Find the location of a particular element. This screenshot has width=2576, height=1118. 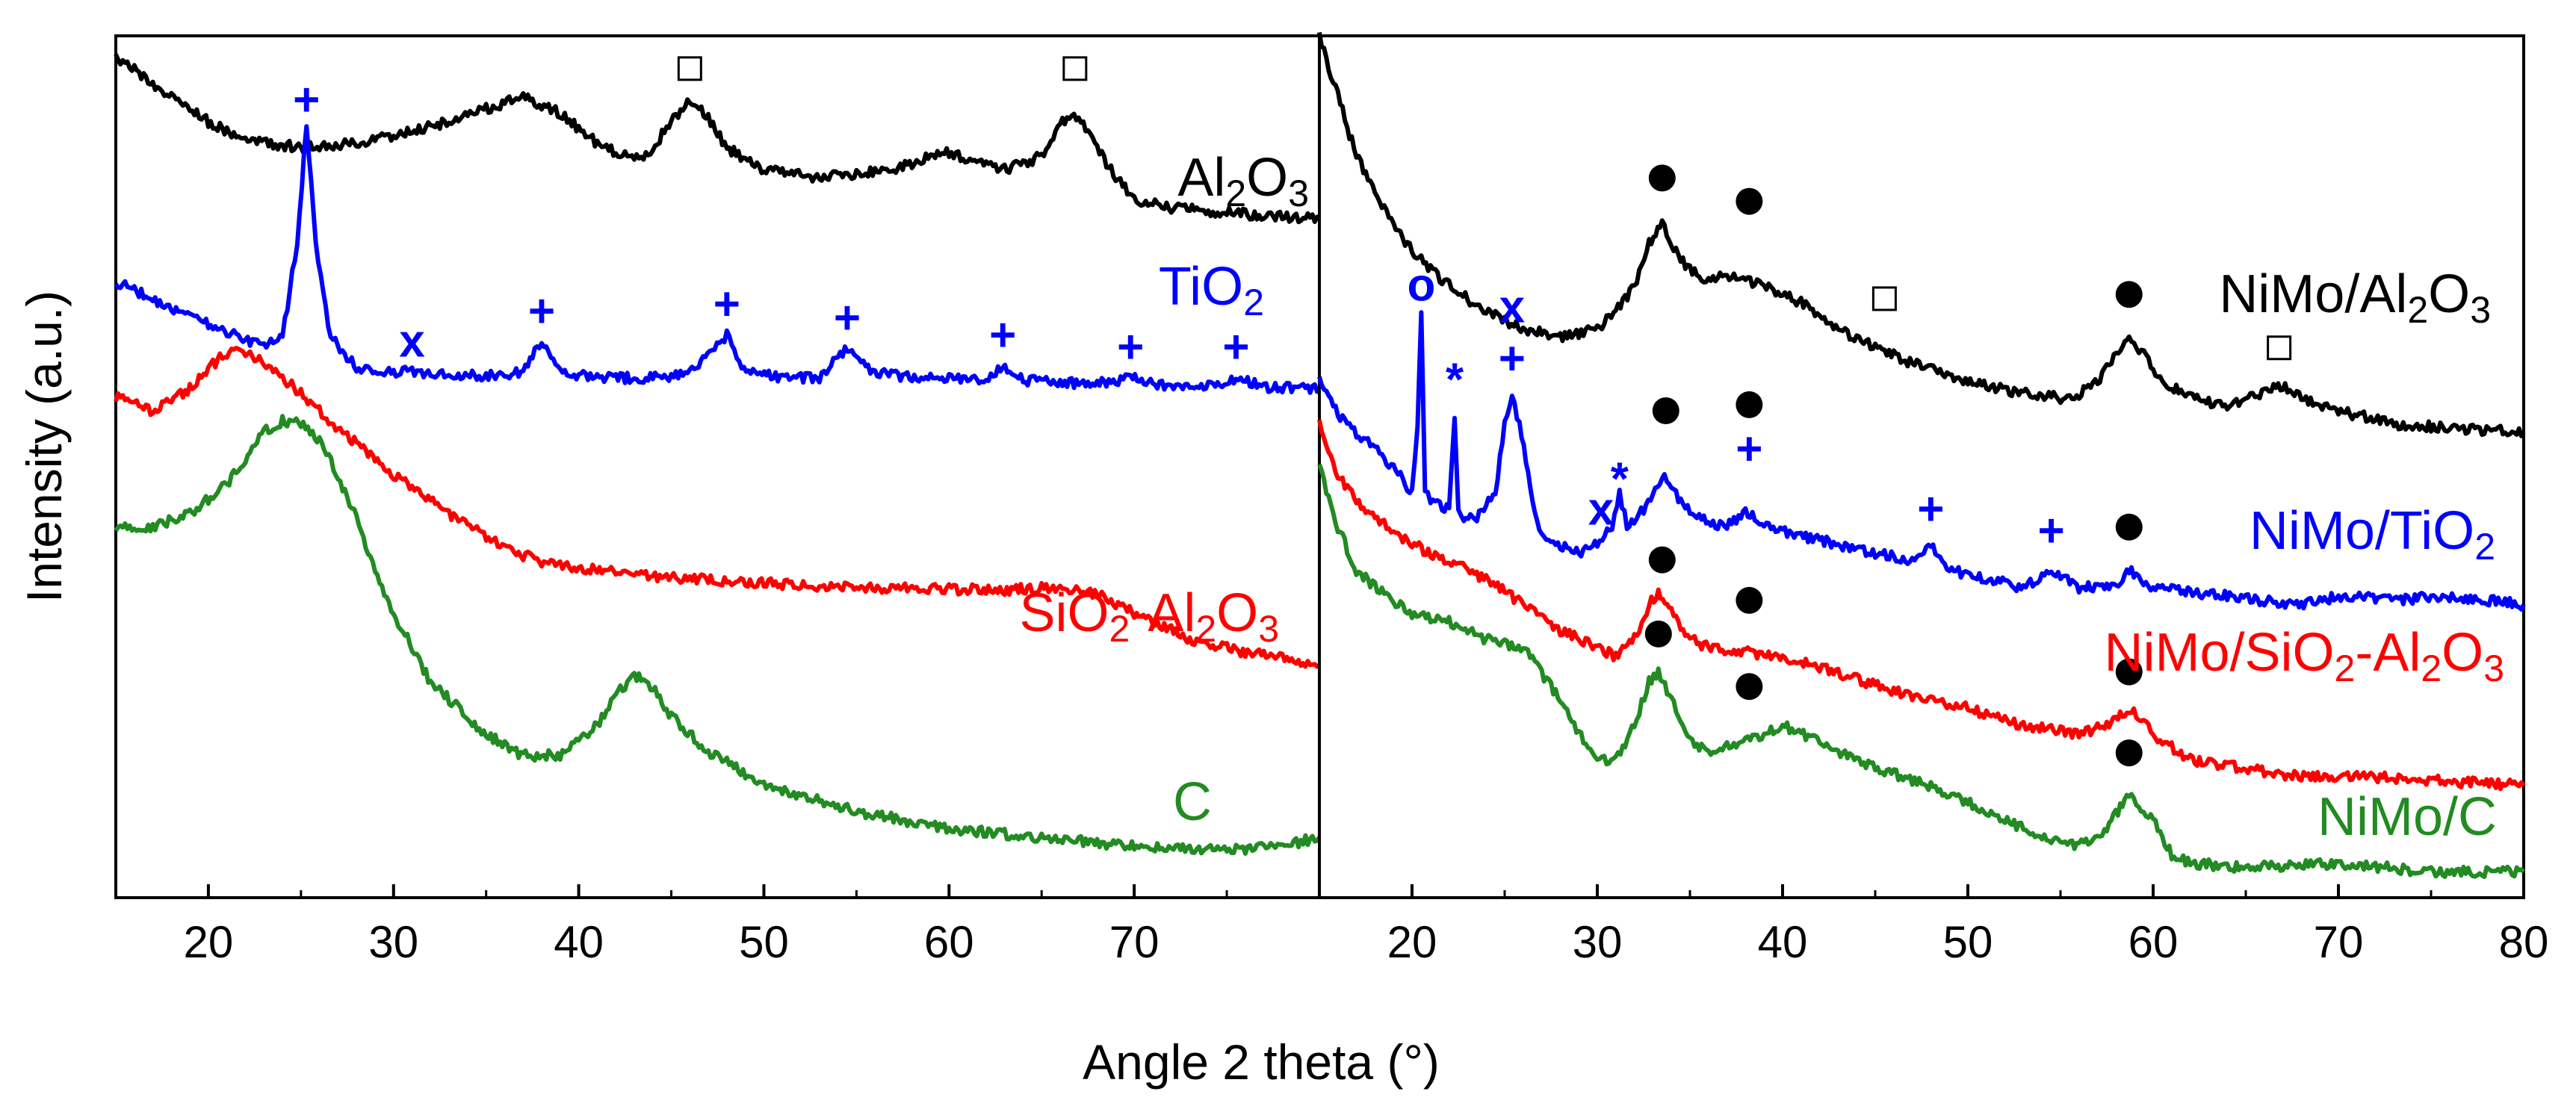

series-al2o3: Al2O3 is located at coordinates (717, 139).